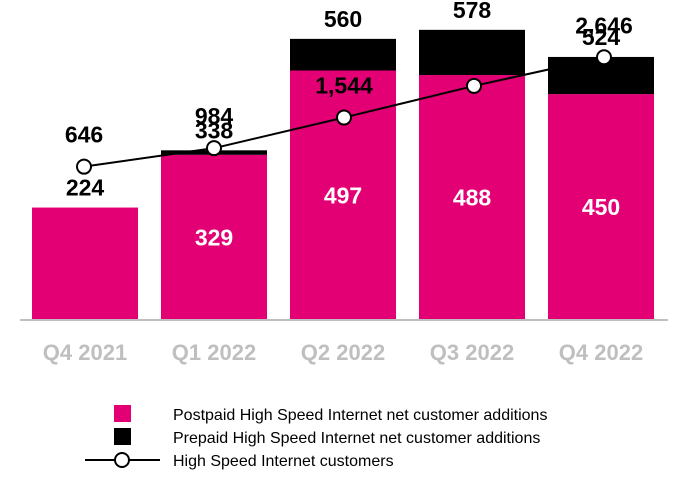  I want to click on total-label-1: 224, so click(85, 188).